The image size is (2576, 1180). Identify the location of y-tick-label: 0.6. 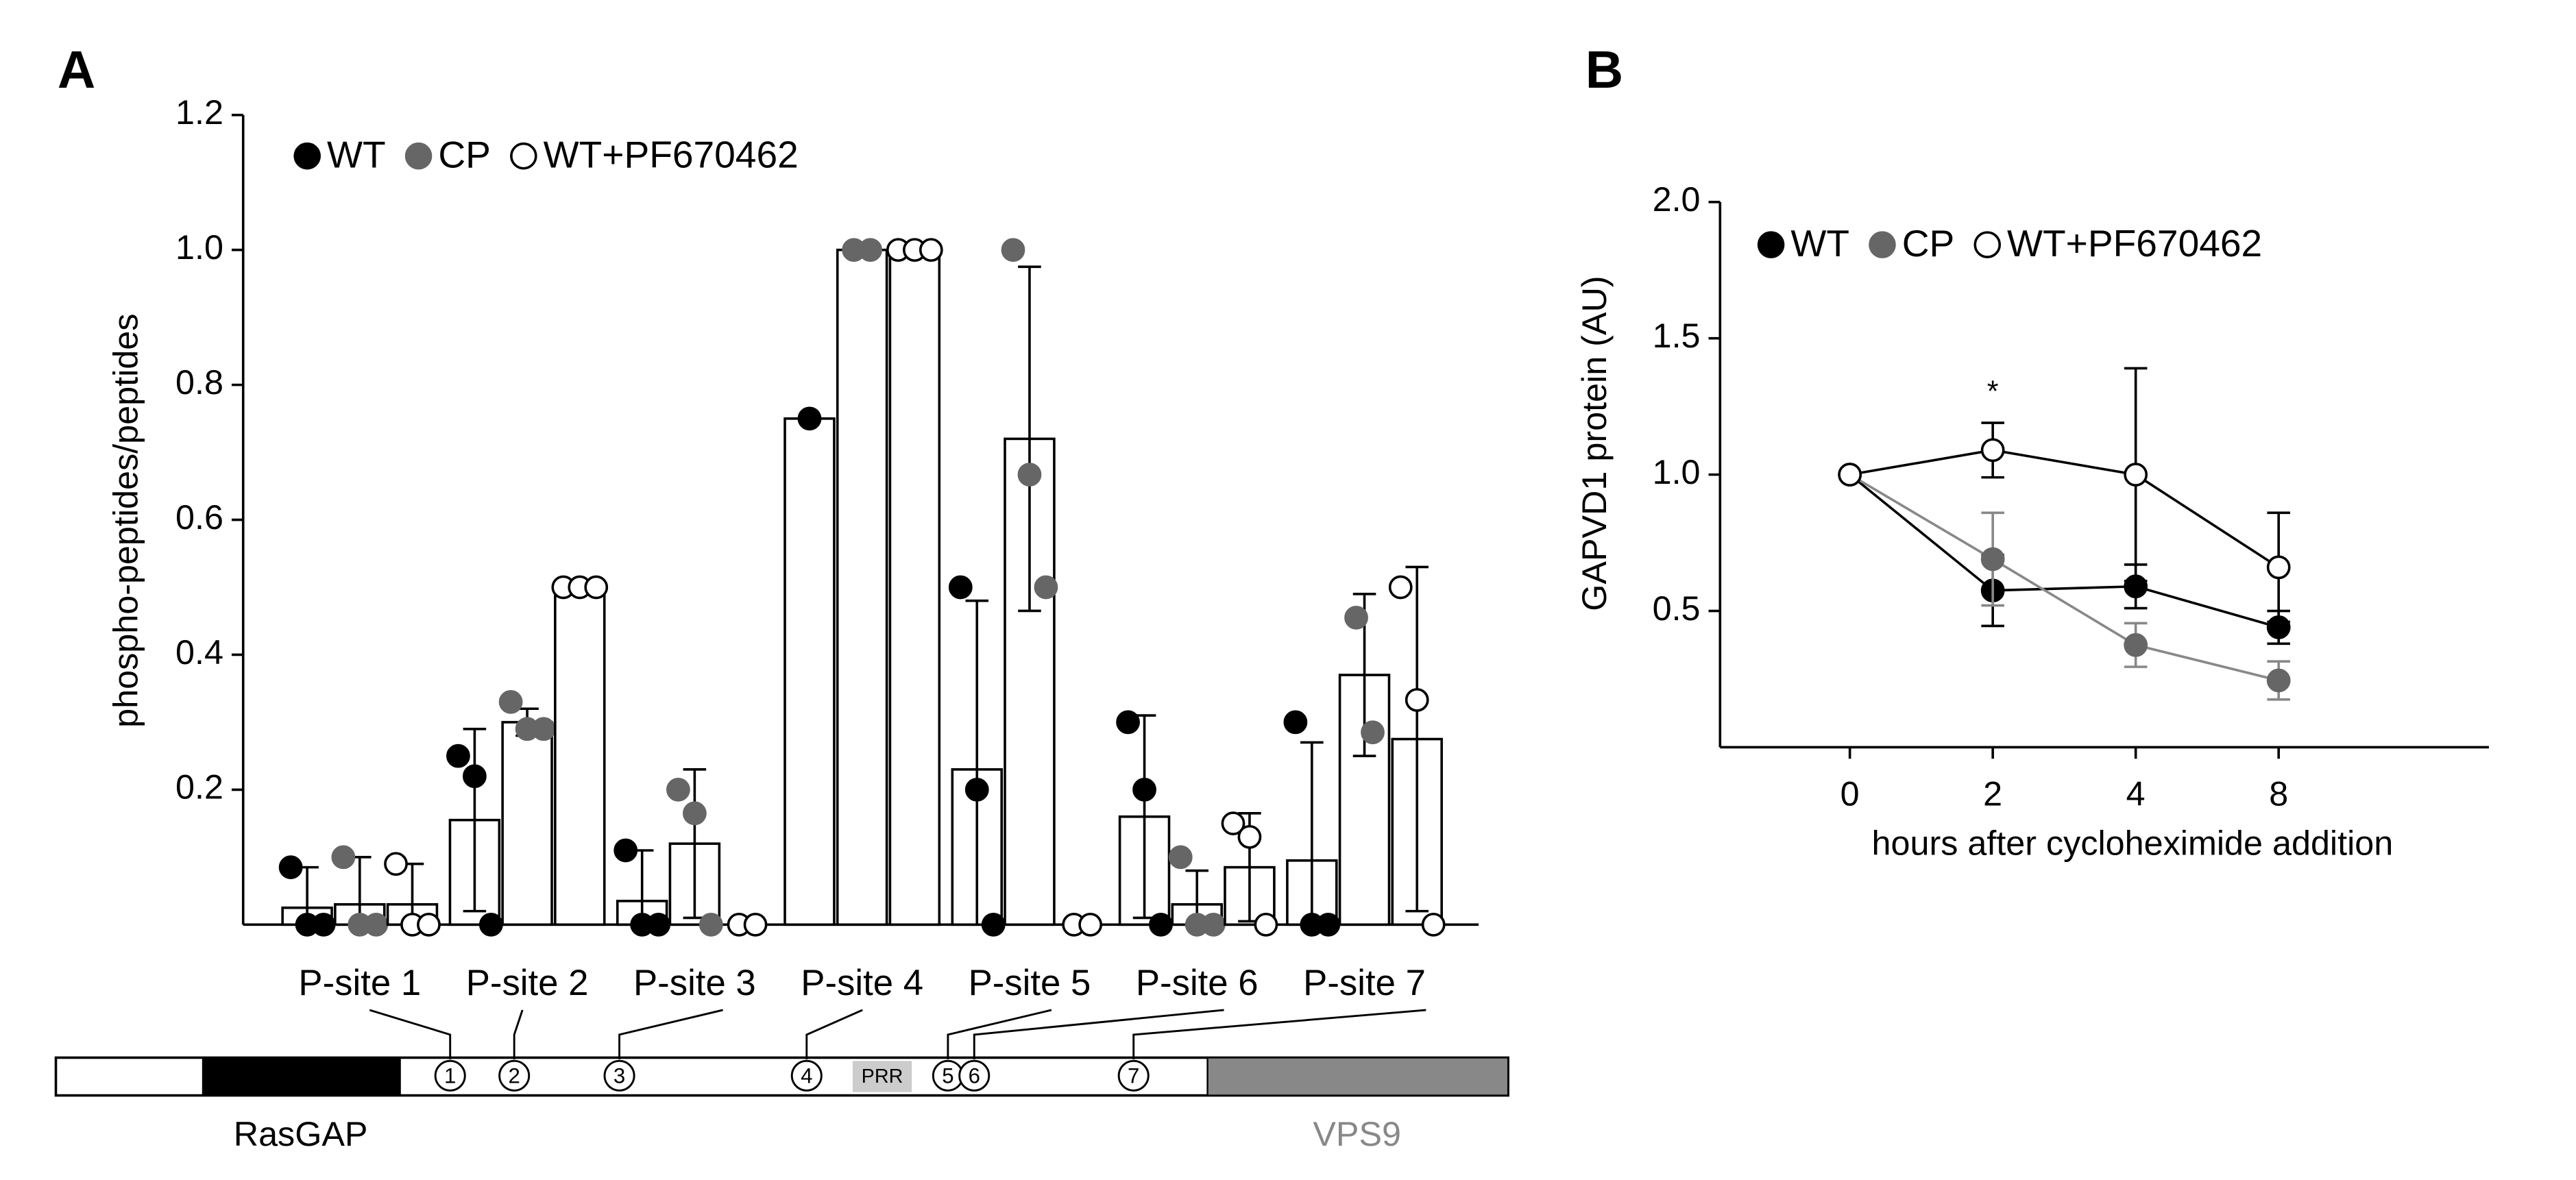
(199, 517).